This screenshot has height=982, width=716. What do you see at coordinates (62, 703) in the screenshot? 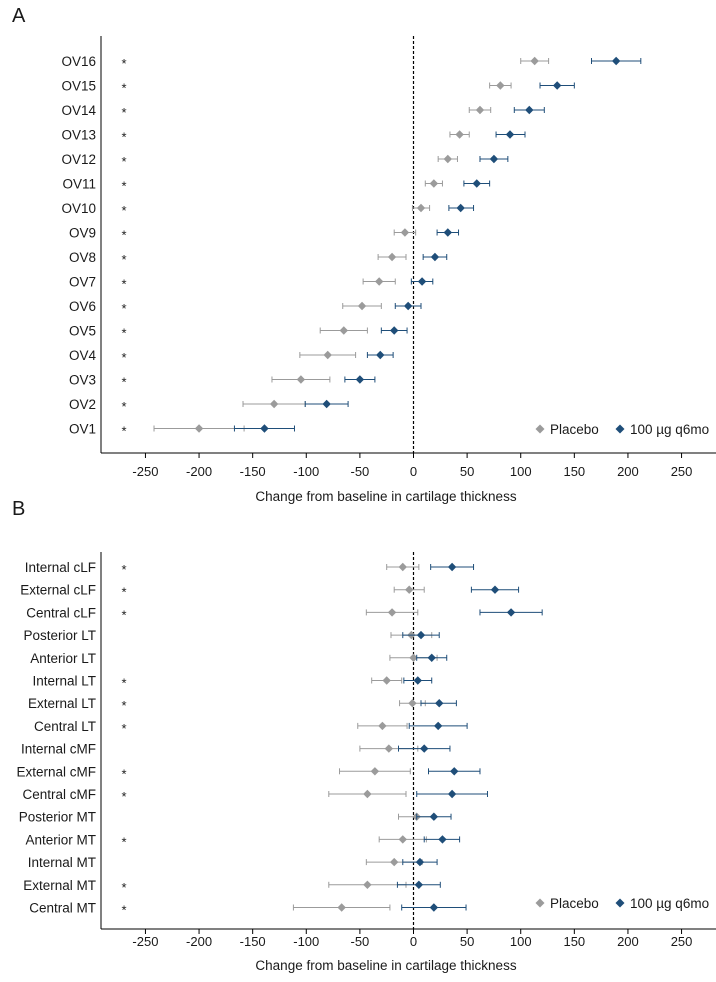
I see `category-label: External LT` at bounding box center [62, 703].